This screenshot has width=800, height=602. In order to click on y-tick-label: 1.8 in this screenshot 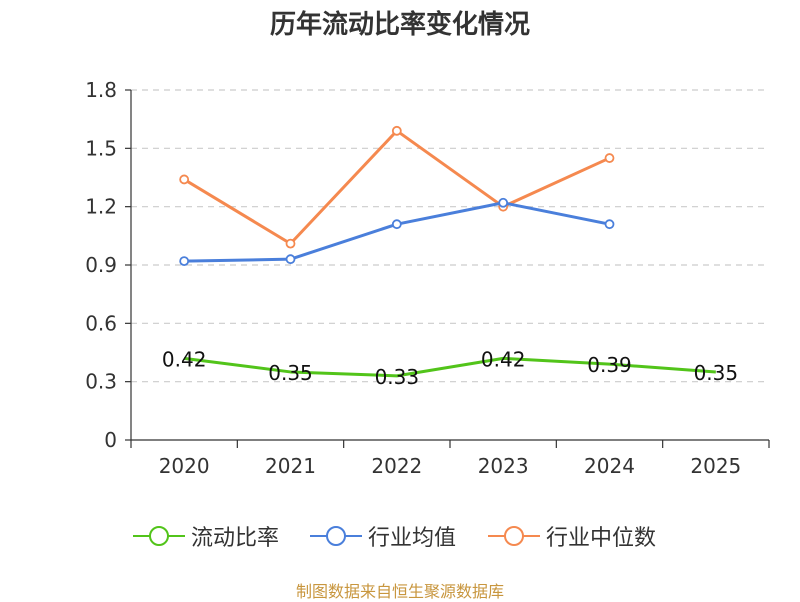, I will do `click(101, 90)`.